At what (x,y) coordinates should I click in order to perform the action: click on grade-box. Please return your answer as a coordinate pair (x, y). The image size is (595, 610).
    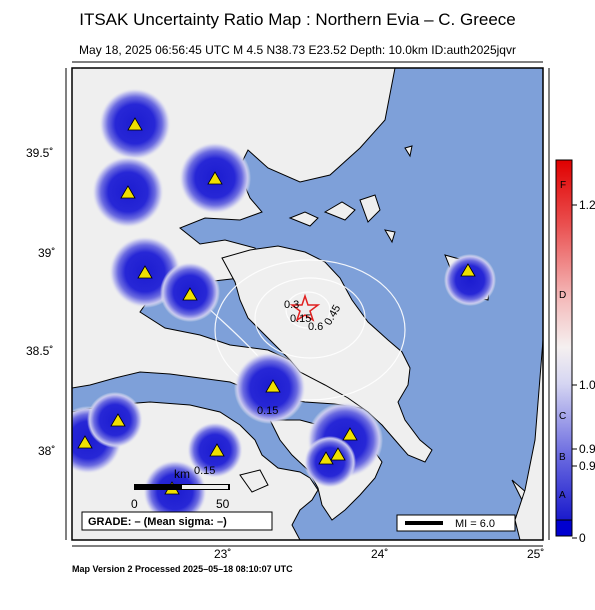
    Looking at the image, I should click on (177, 521).